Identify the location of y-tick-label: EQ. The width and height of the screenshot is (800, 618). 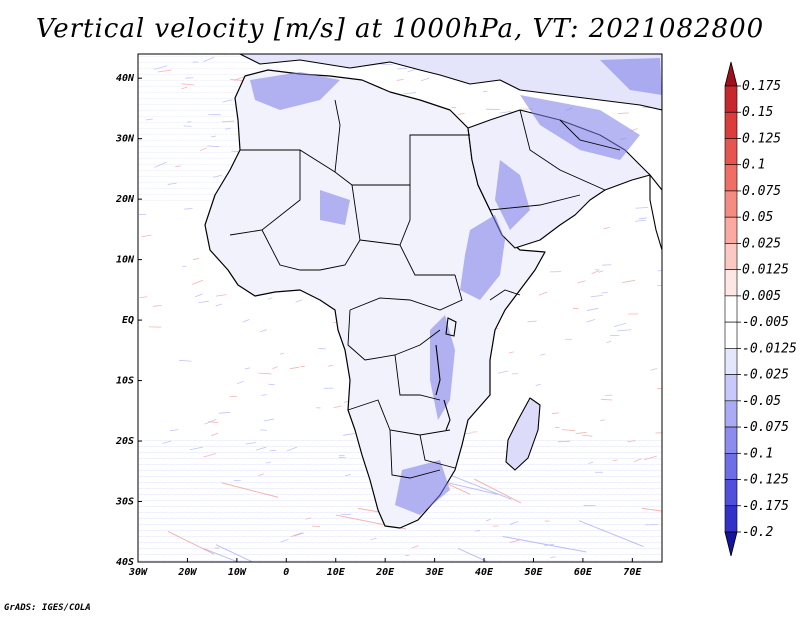
(128, 320).